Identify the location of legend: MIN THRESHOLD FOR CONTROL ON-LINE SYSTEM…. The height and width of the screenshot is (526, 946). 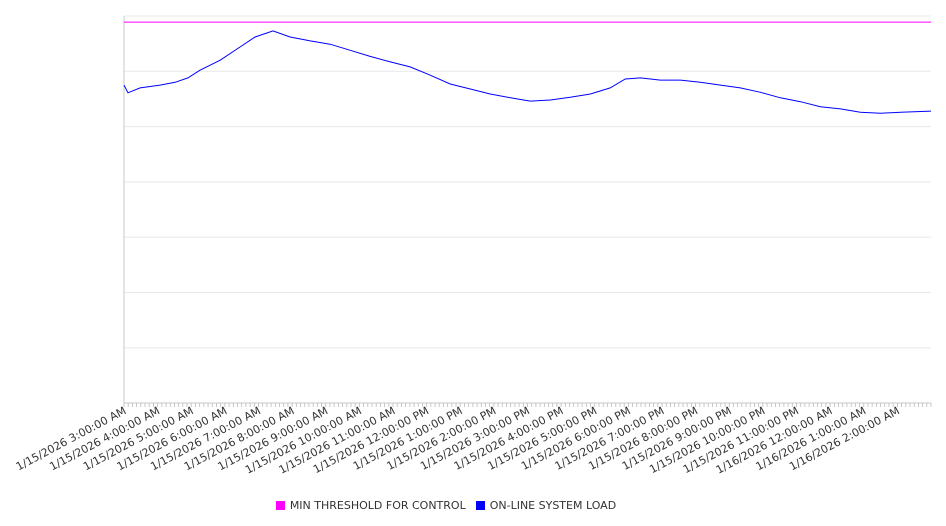
(446, 505).